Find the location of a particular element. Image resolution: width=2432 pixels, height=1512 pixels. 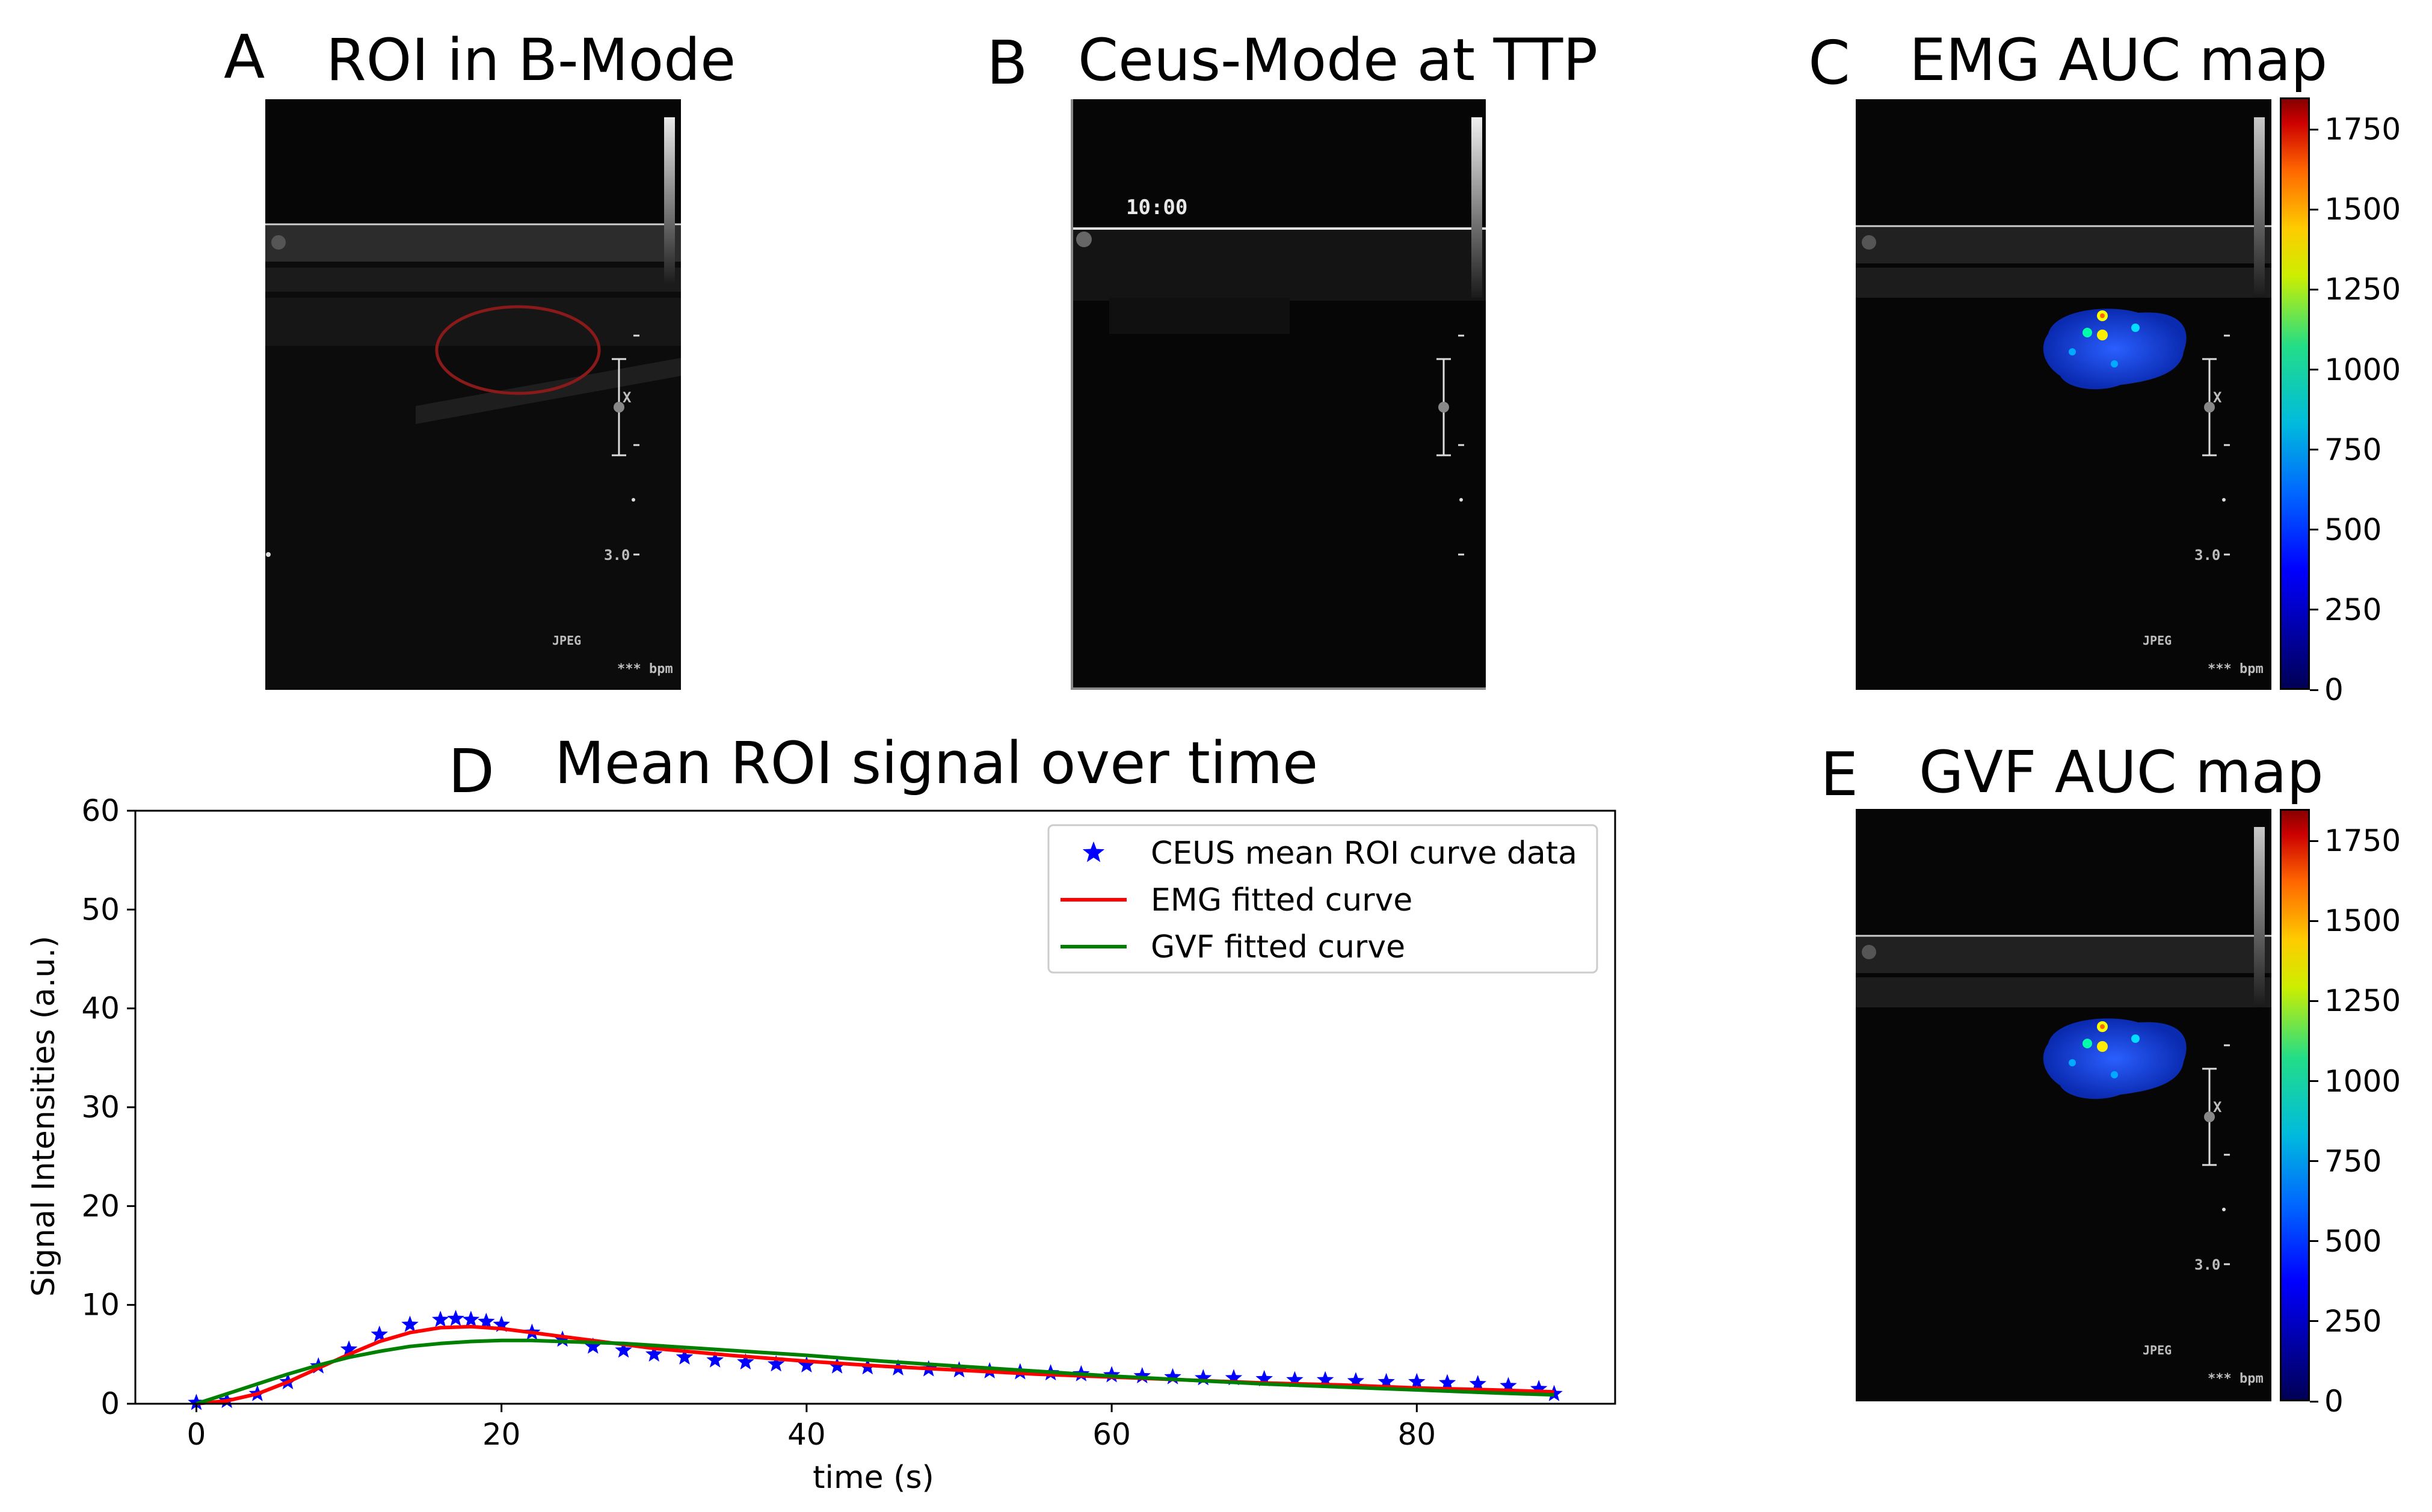

panel-a-bmode-image: X 3.0 JPEG *** bpm is located at coordinates (473, 395).